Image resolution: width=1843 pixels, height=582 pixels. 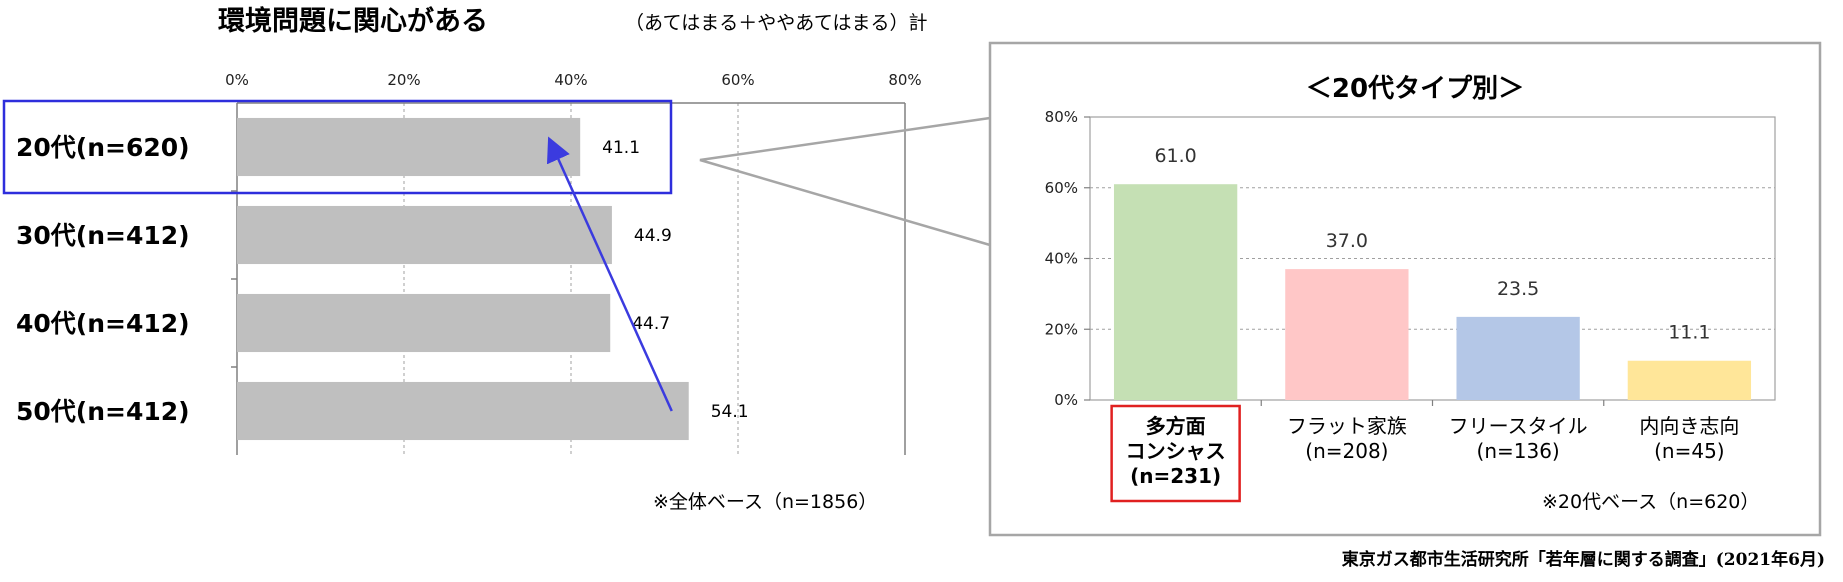 I want to click on right-category-label: 多方面コンシャス(n=231), so click(x=1176, y=451).